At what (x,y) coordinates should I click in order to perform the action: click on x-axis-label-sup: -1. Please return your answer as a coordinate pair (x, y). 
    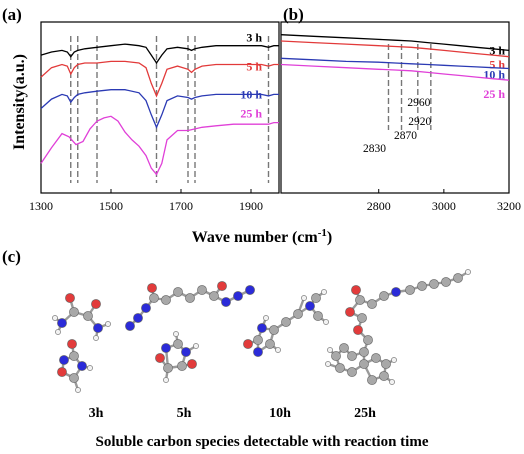
    Looking at the image, I should click on (322, 233).